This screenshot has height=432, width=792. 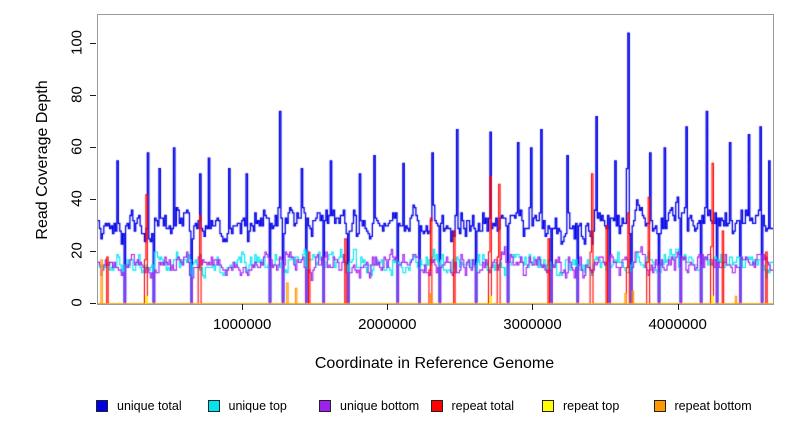 What do you see at coordinates (77, 302) in the screenshot?
I see `y-tick-label: 0` at bounding box center [77, 302].